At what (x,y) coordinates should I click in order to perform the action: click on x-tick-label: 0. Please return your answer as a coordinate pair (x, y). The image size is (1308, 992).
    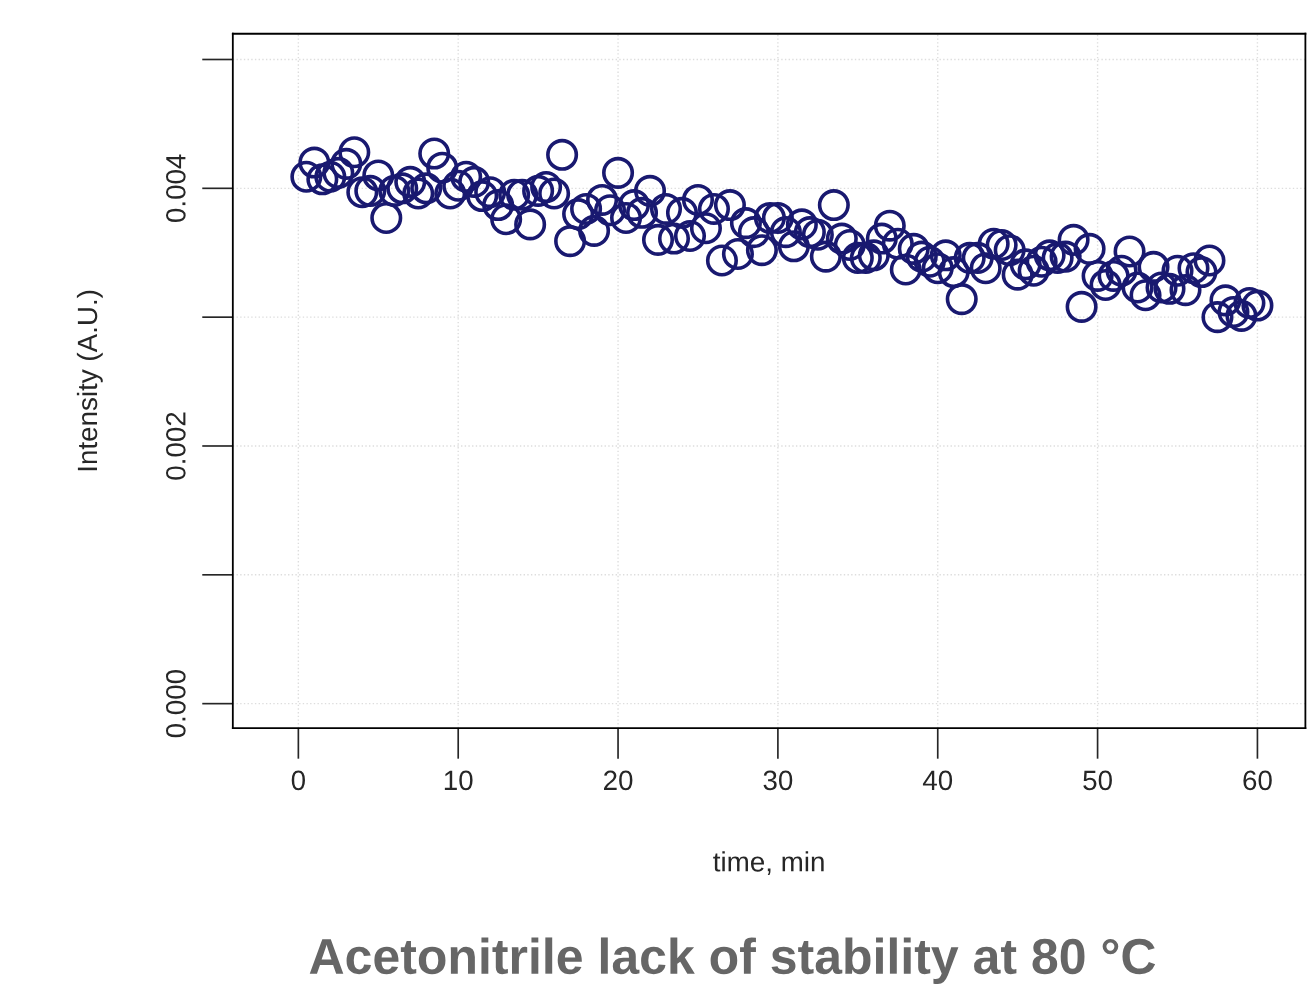
    Looking at the image, I should click on (298, 780).